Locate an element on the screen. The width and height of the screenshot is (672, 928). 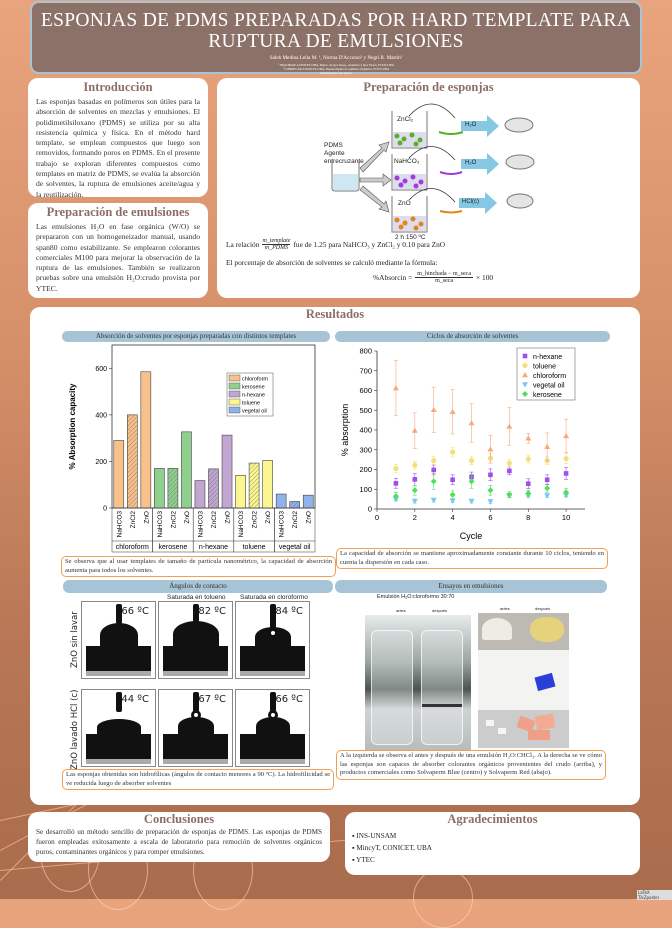
solvaperm-red-photo is located at coordinates (523, 729).